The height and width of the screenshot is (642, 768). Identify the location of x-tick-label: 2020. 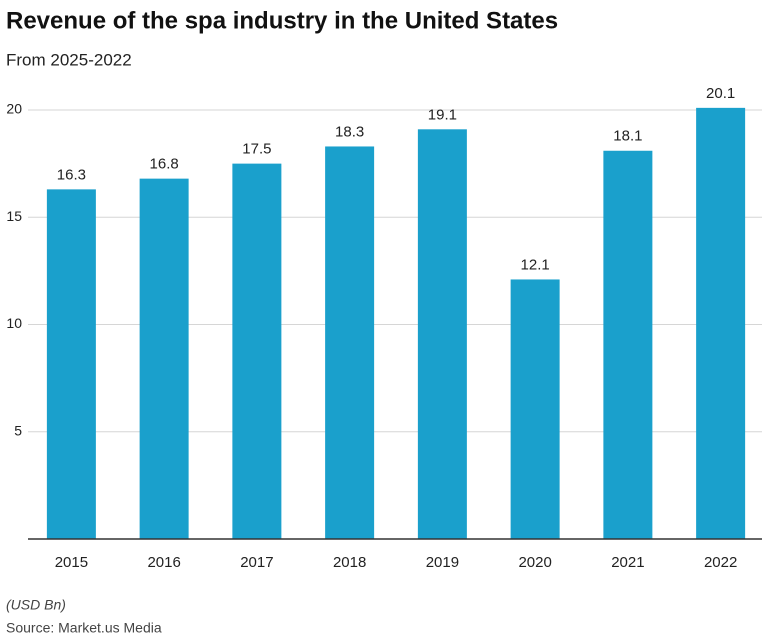
(534, 562).